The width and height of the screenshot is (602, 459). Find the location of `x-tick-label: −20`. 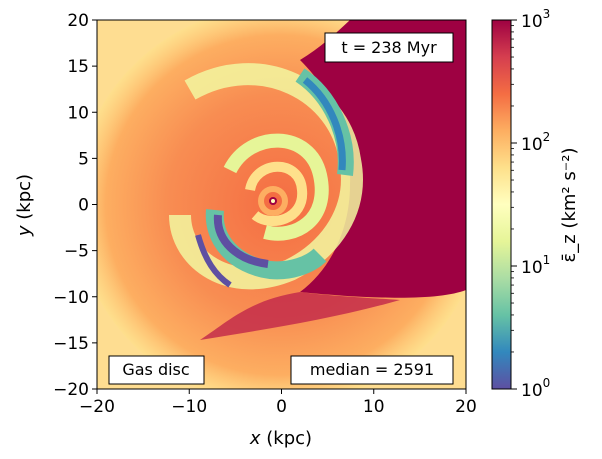

x-tick-label: −20 is located at coordinates (97, 407).